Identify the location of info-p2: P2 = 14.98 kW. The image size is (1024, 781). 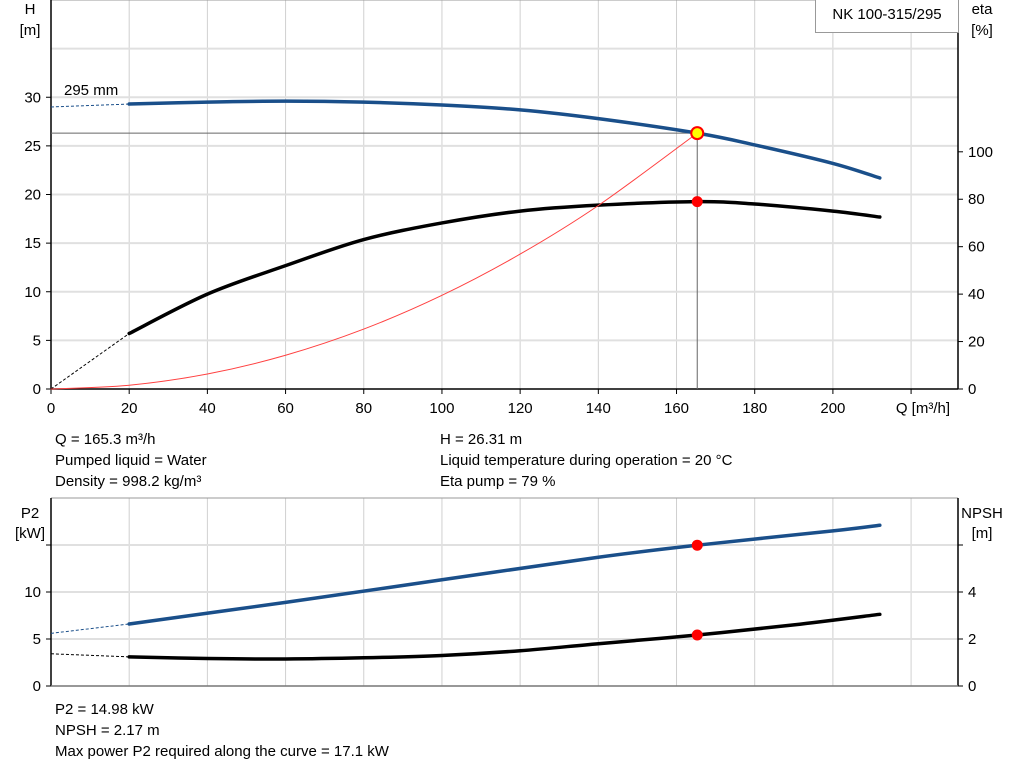
(104, 709).